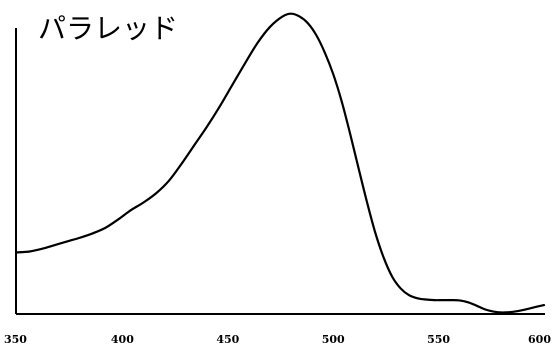 The width and height of the screenshot is (555, 350). What do you see at coordinates (15, 339) in the screenshot?
I see `x-tick-label: 350` at bounding box center [15, 339].